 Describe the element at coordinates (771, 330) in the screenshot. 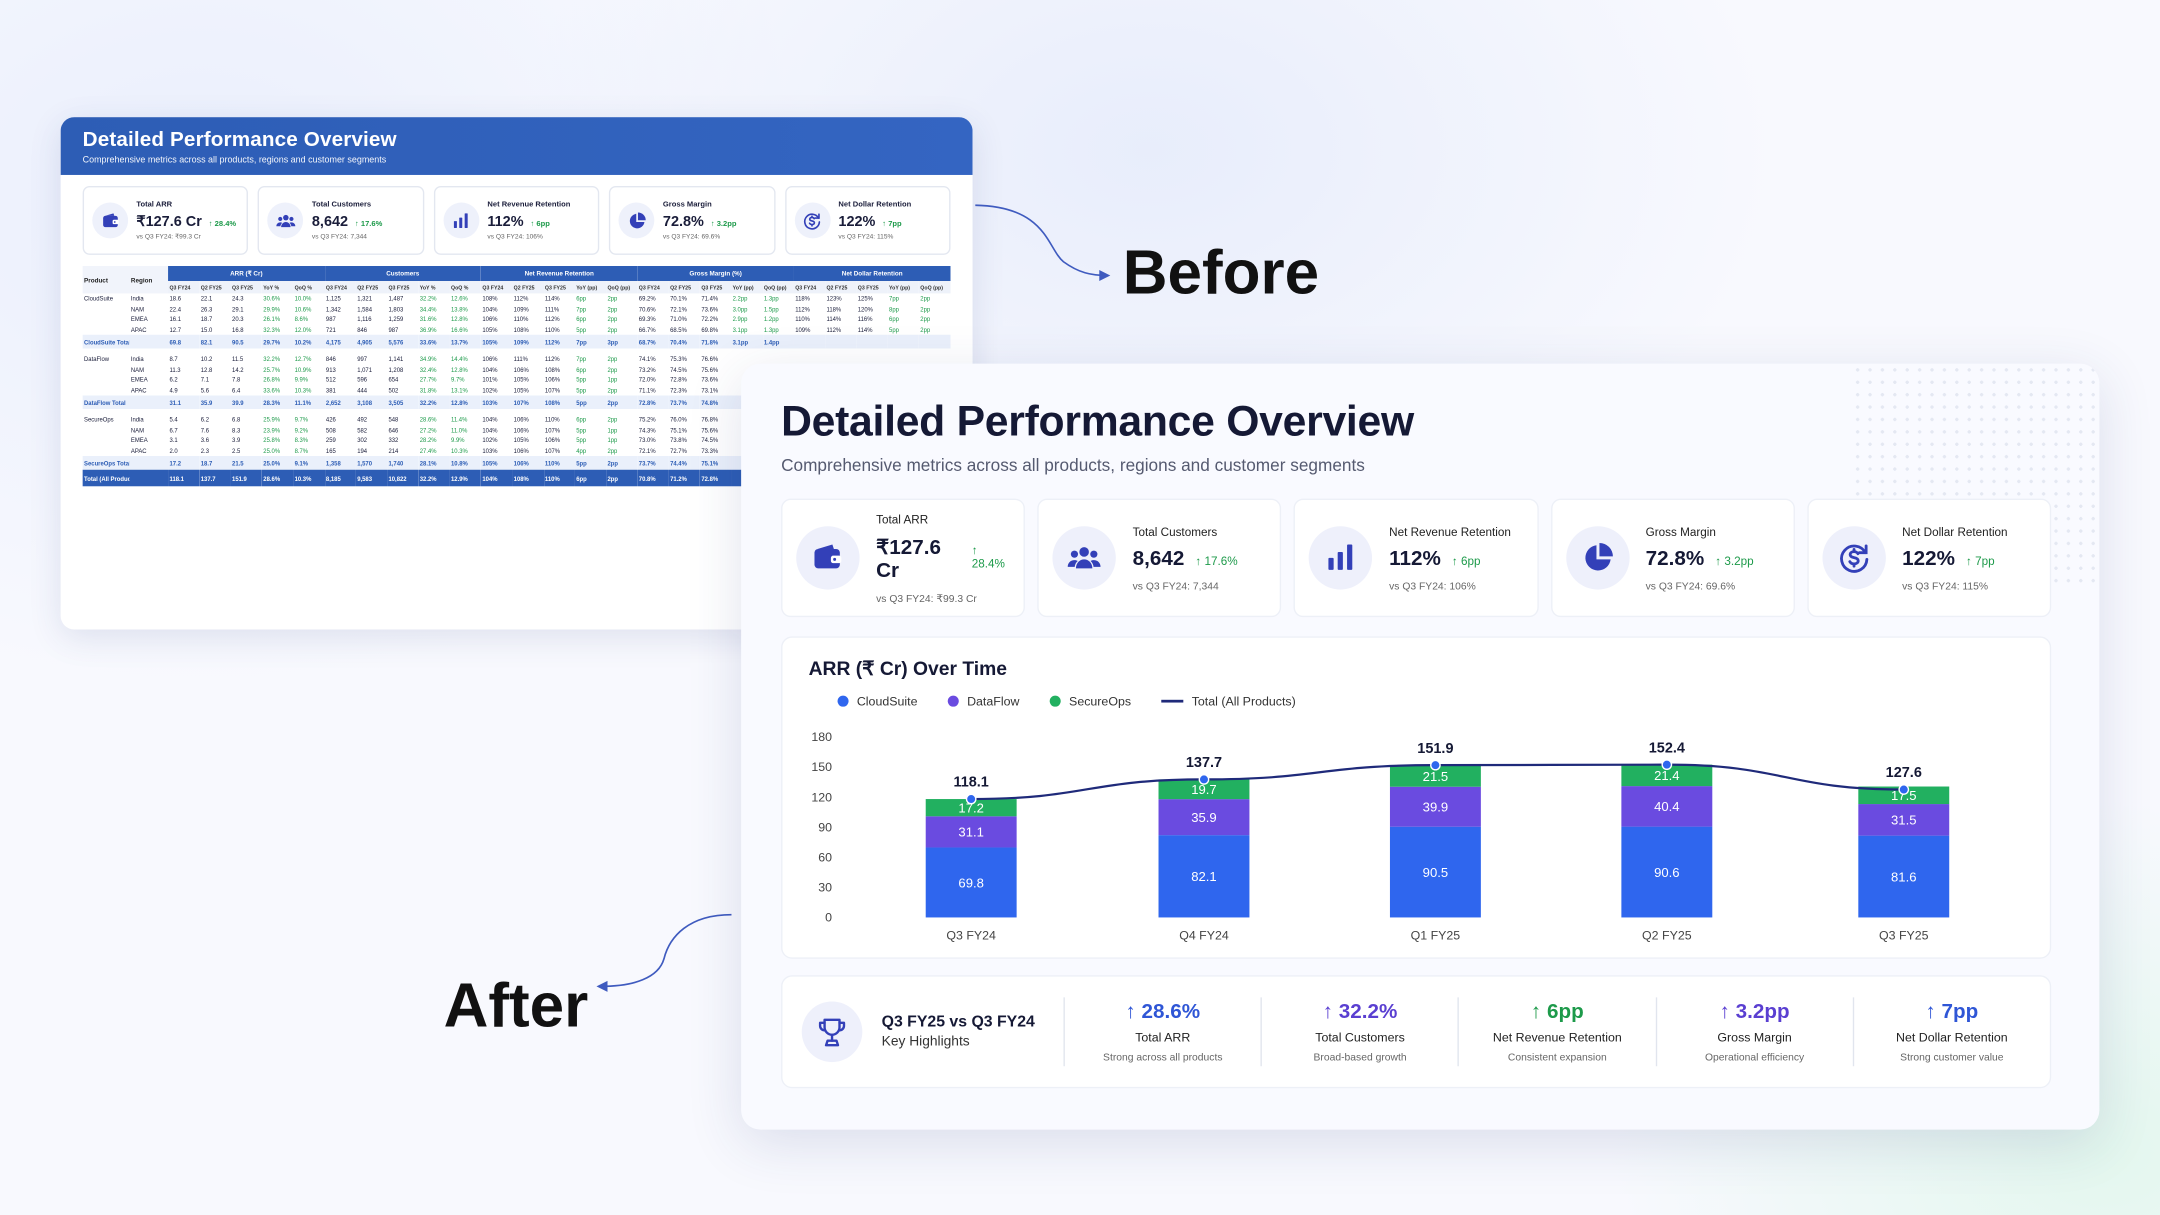

I see `table-cell: 1.3pp` at that location.